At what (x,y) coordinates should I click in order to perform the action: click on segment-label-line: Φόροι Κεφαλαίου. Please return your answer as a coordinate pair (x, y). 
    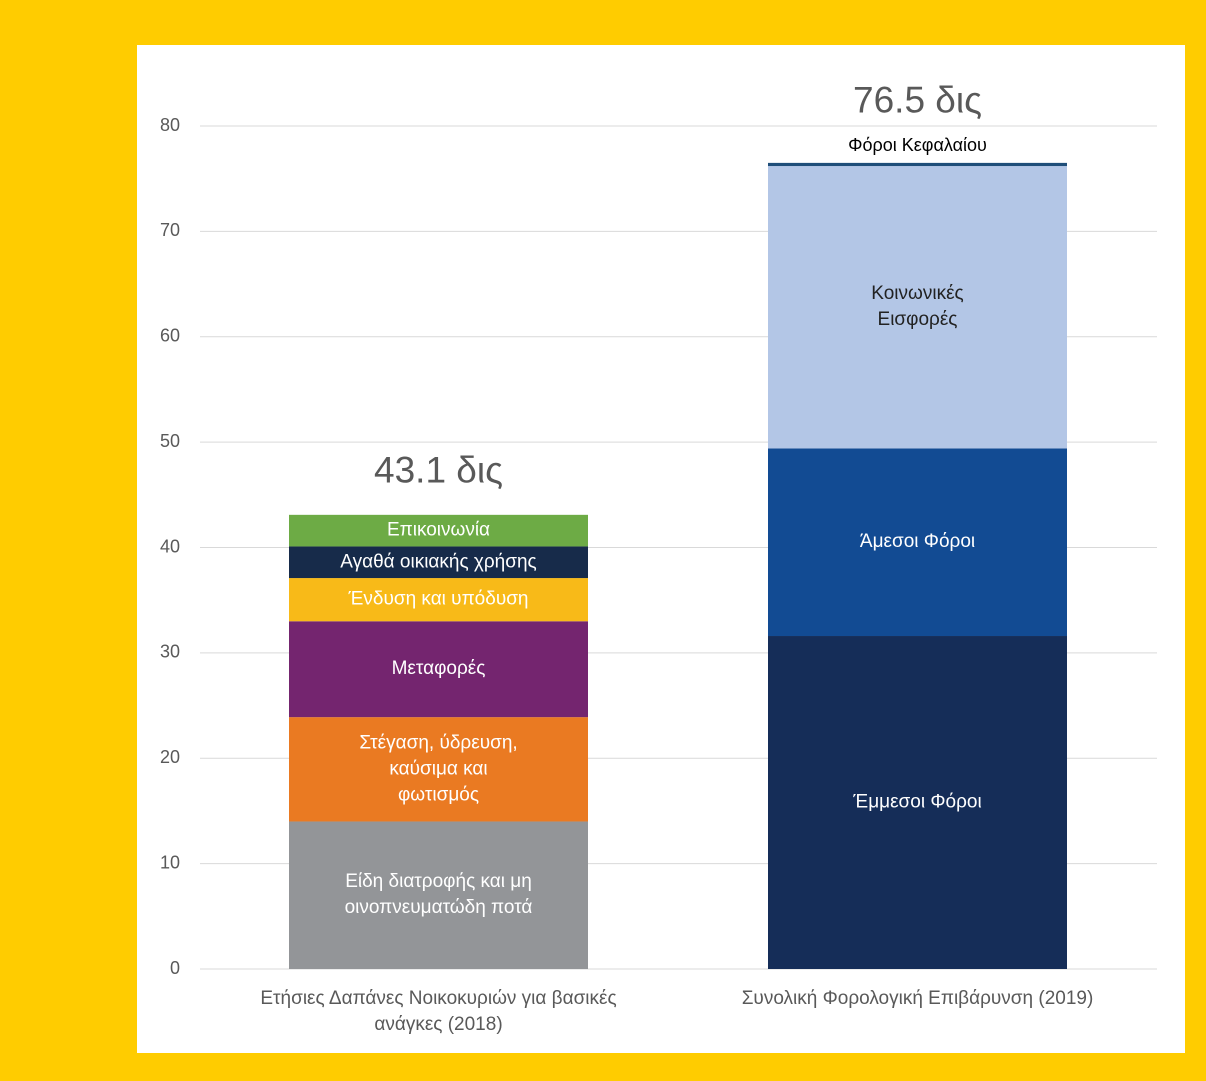
    Looking at the image, I should click on (917, 145).